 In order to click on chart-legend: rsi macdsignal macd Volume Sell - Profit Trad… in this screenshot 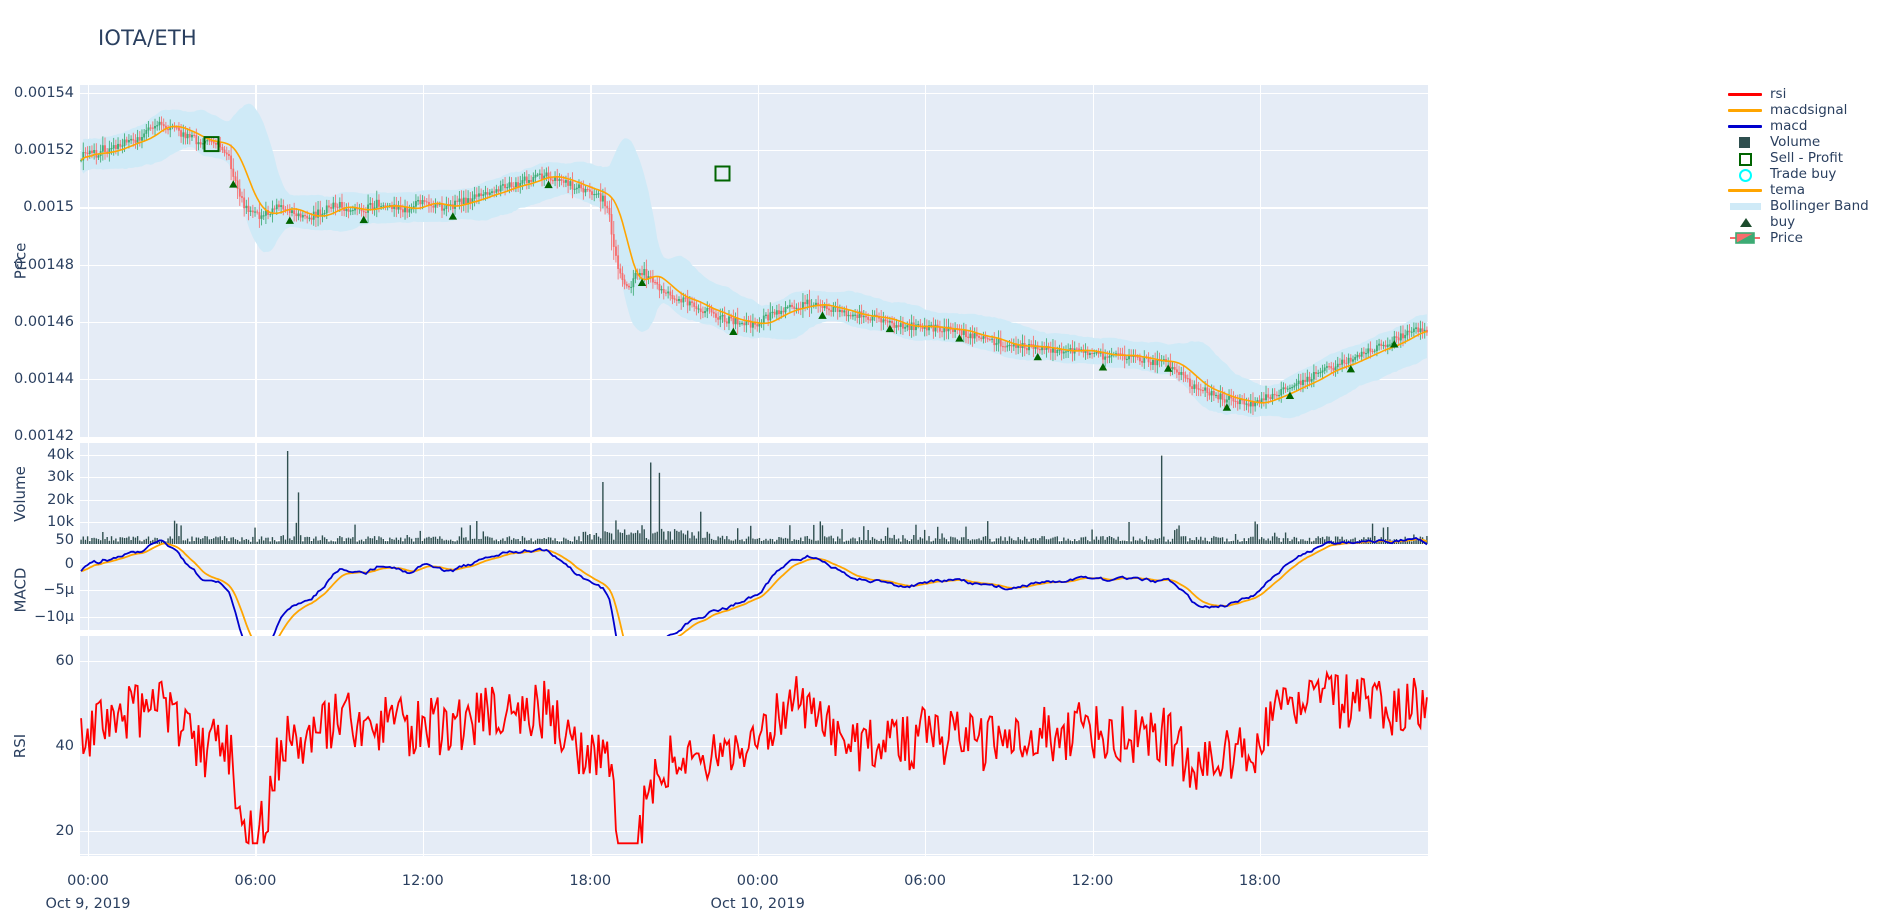, I will do `click(1808, 166)`.